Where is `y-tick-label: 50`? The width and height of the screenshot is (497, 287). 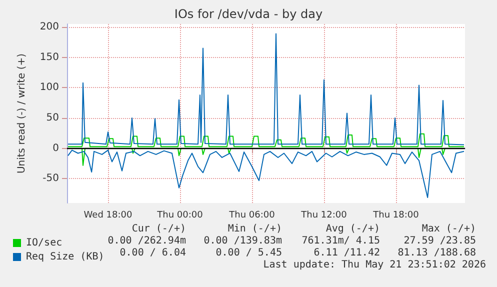 y-tick-label: 50 is located at coordinates (52, 118).